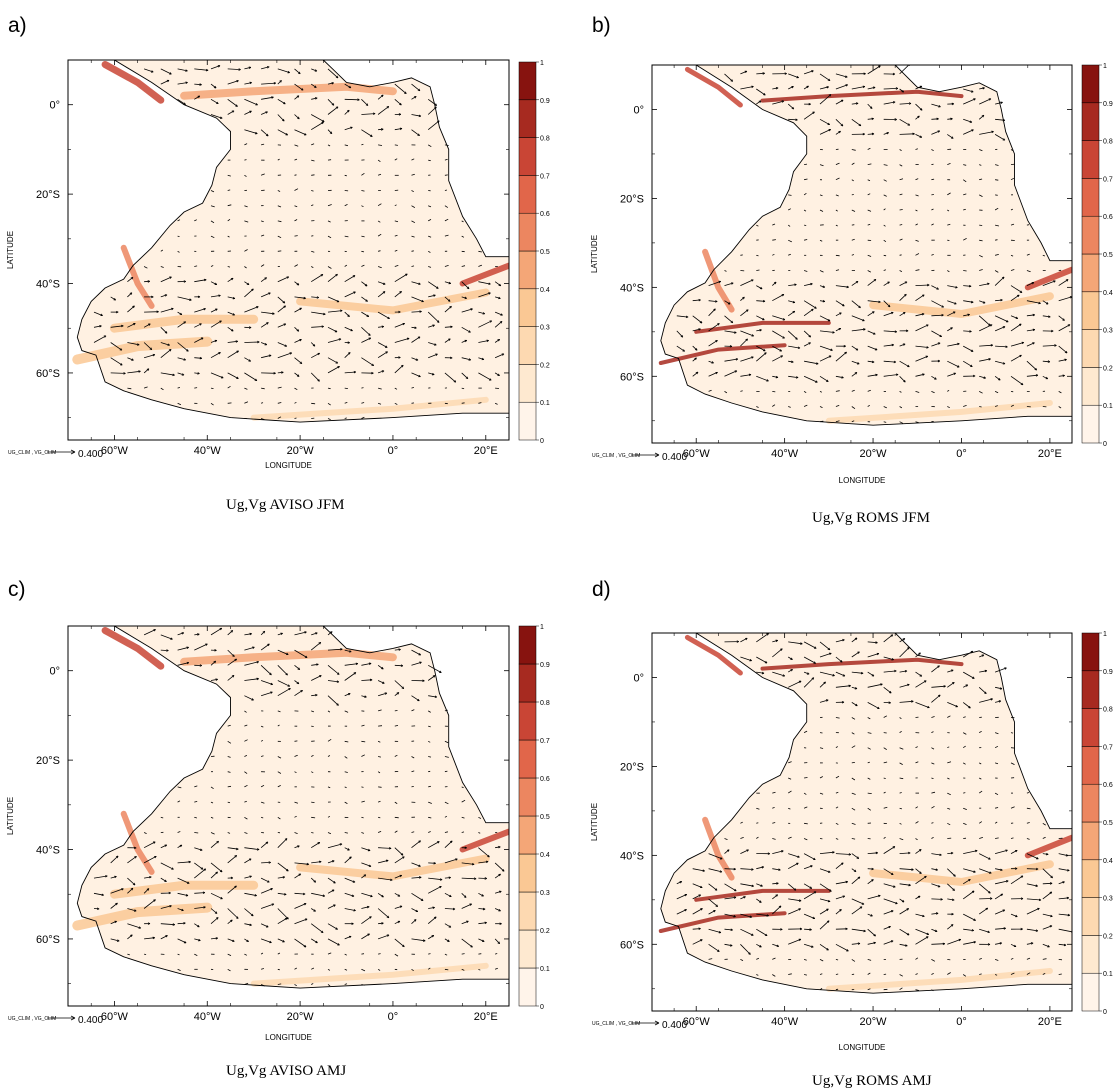 This screenshot has height=1092, width=1115. What do you see at coordinates (871, 518) in the screenshot?
I see `panel-b-caption: Ug,Vg ROMS JFM` at bounding box center [871, 518].